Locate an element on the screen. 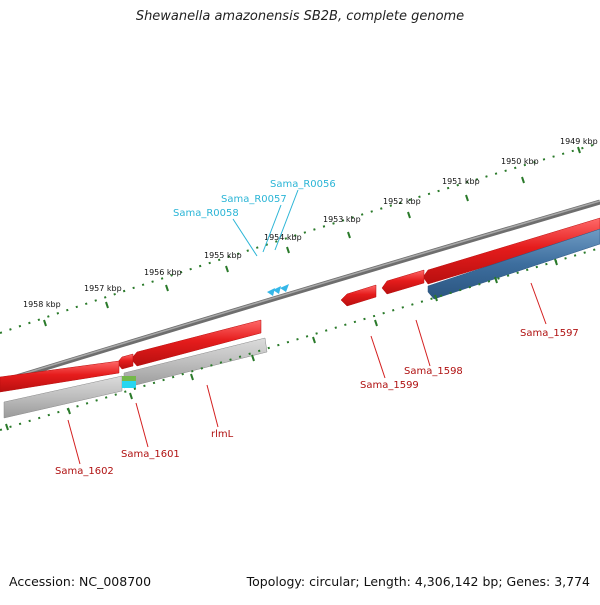  ruler-label-1955: 1955 kbp is located at coordinates (223, 255).